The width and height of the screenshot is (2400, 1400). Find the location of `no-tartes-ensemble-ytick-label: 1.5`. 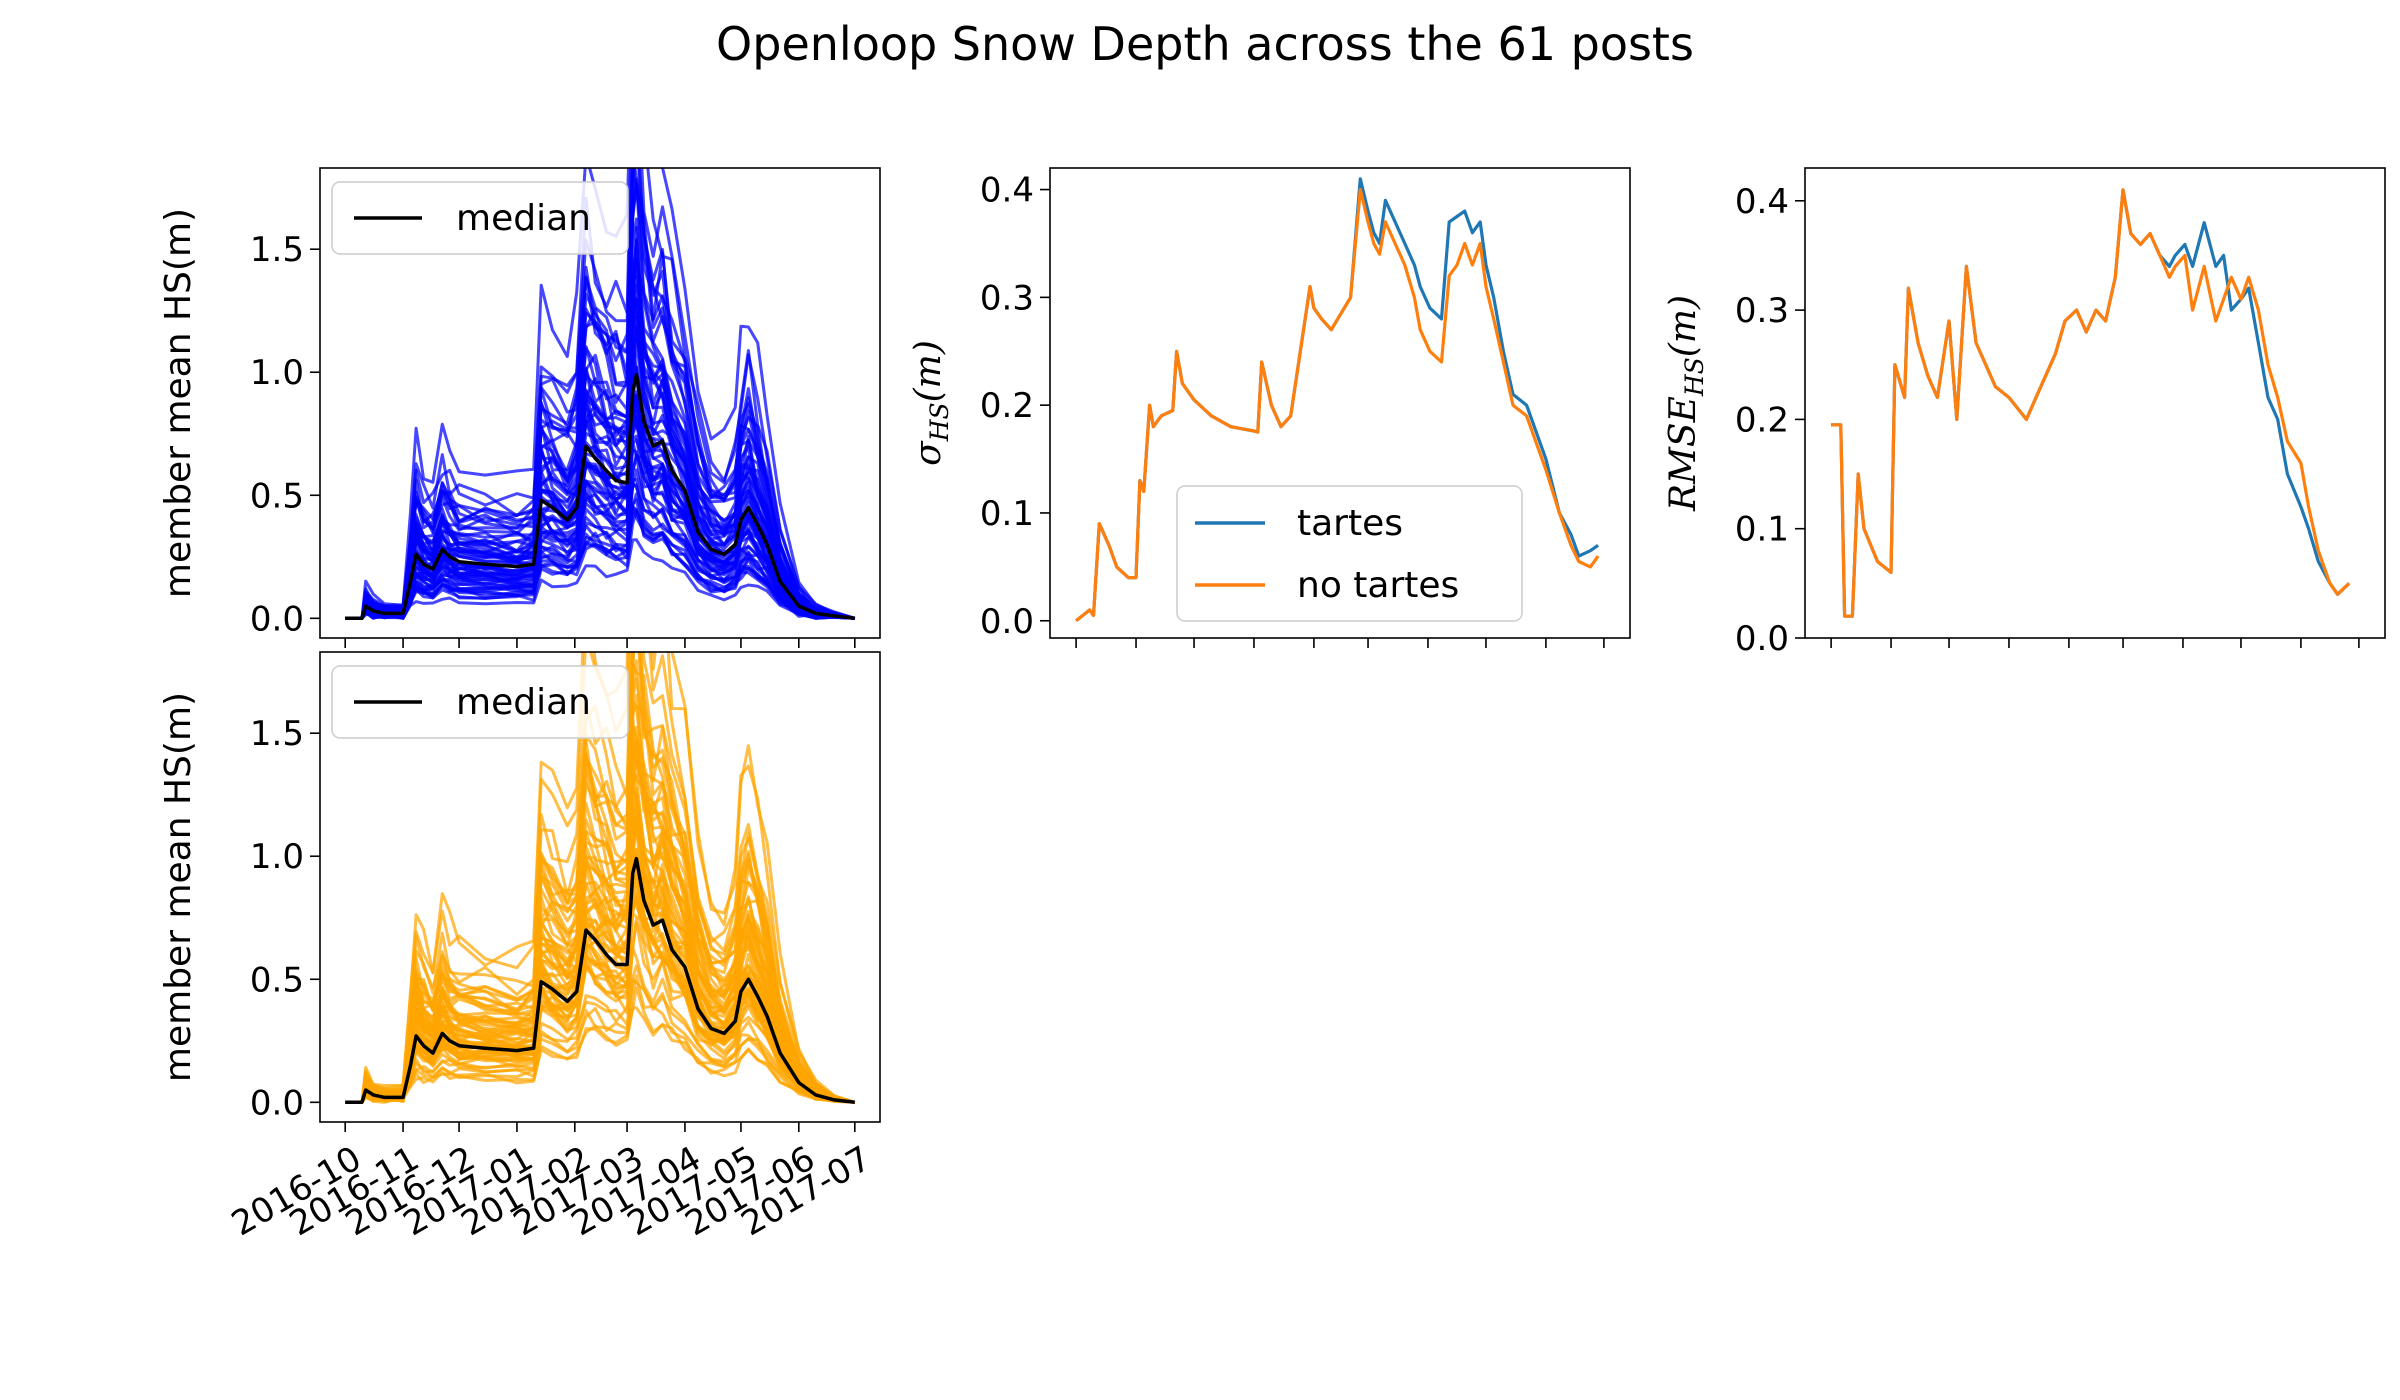

no-tartes-ensemble-ytick-label: 1.5 is located at coordinates (277, 734).